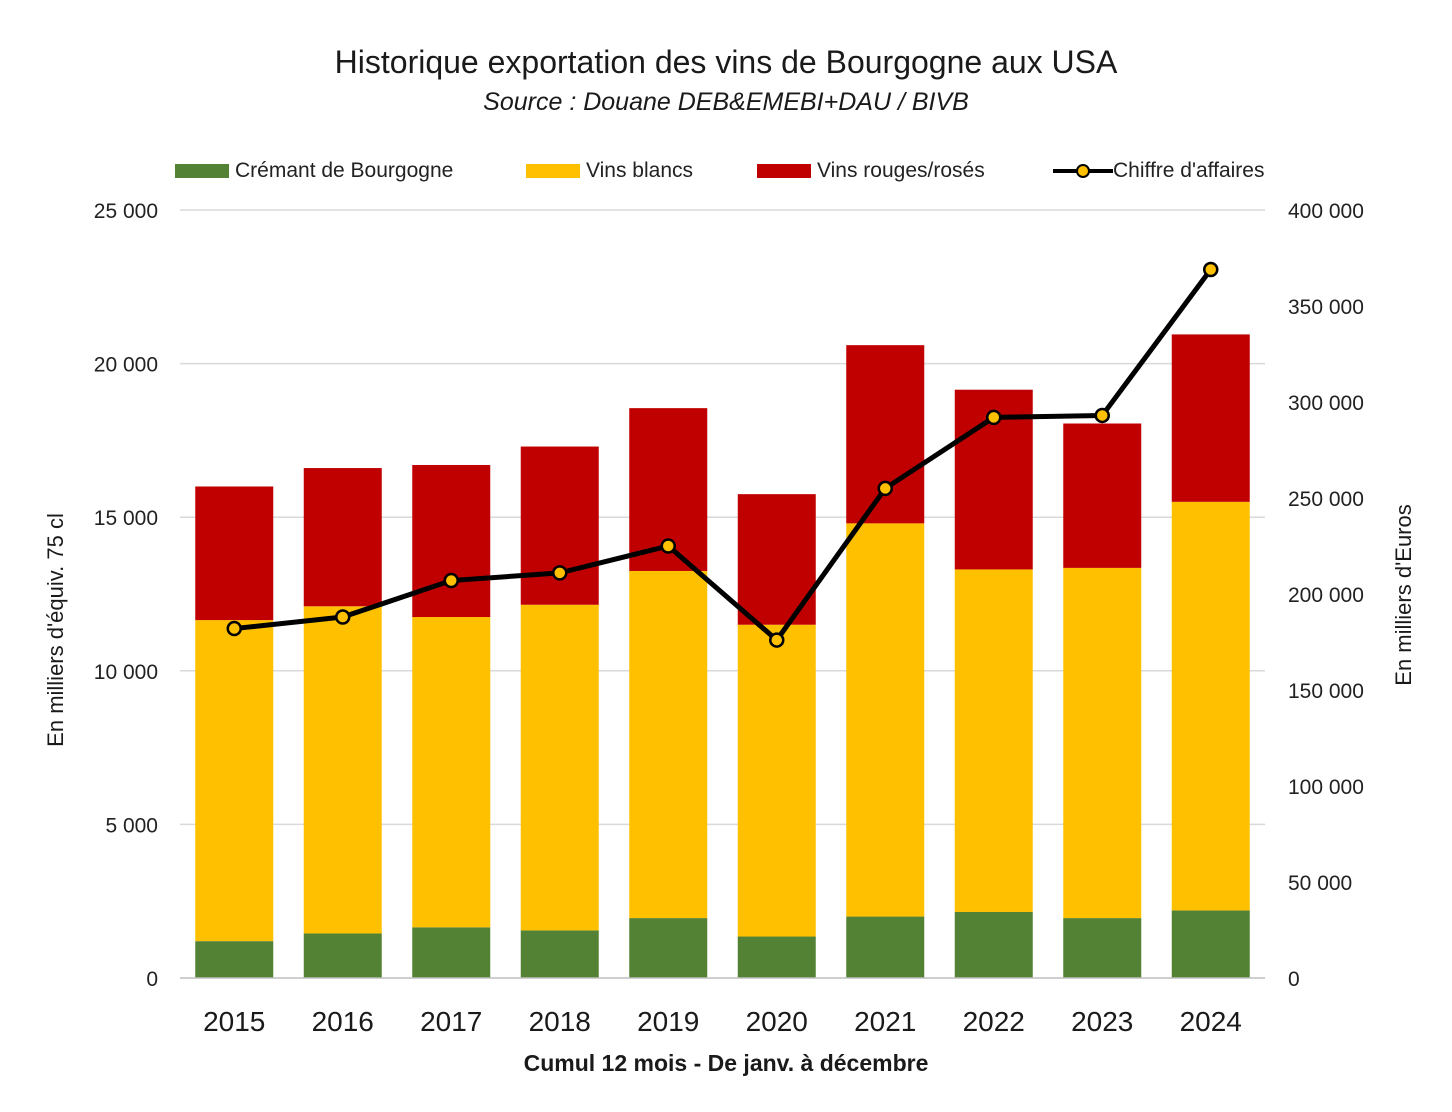  I want to click on legend-swatch-chiffre-affaires, so click(1083, 171).